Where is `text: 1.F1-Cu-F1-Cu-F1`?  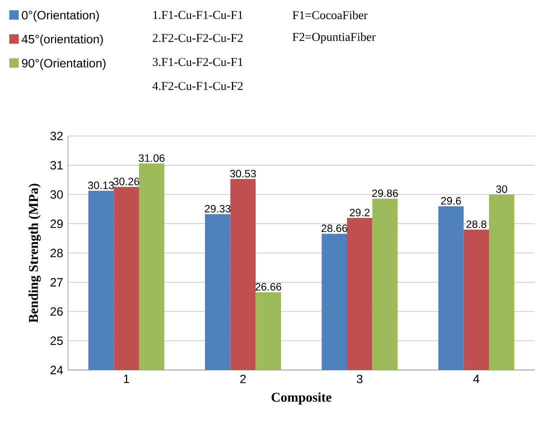 text: 1.F1-Cu-F1-Cu-F1 is located at coordinates (198, 15).